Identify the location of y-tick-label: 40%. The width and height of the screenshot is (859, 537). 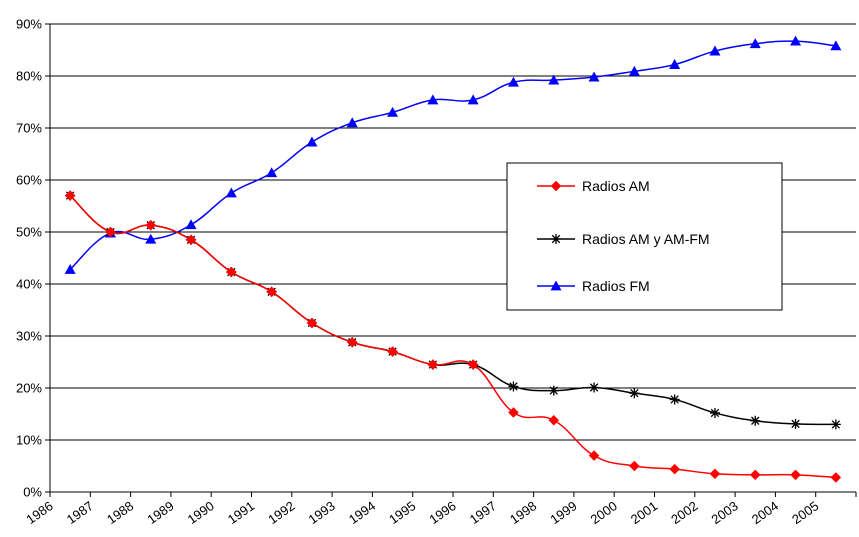
(29, 284).